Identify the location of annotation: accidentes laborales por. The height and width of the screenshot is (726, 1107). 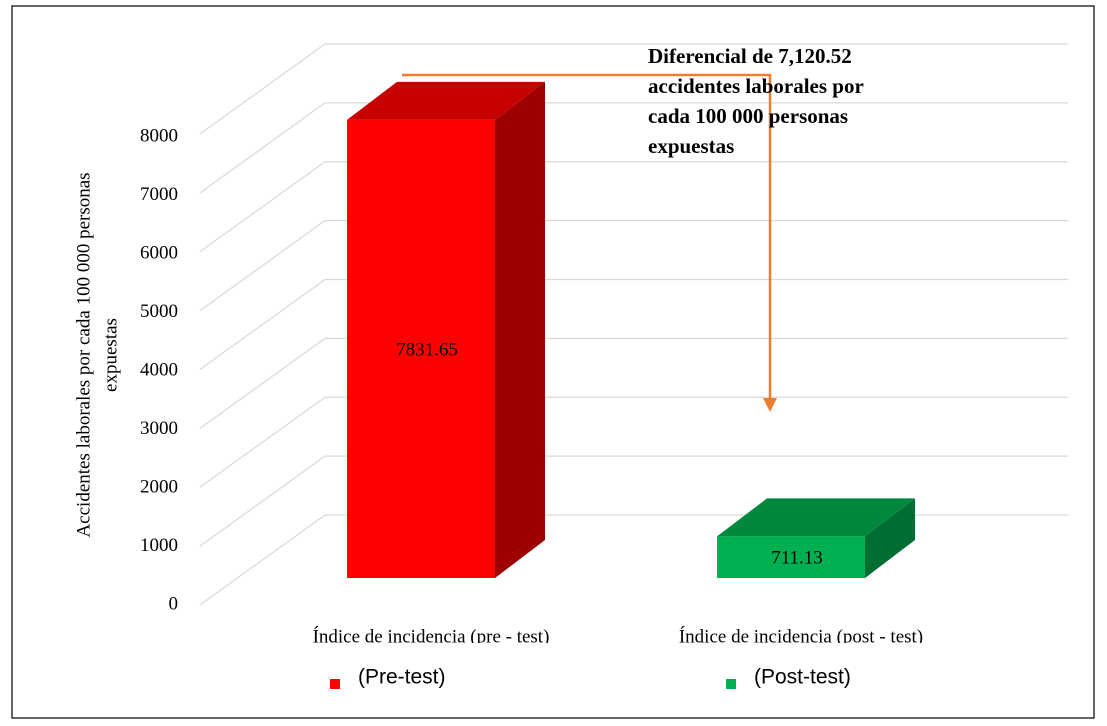
(756, 86).